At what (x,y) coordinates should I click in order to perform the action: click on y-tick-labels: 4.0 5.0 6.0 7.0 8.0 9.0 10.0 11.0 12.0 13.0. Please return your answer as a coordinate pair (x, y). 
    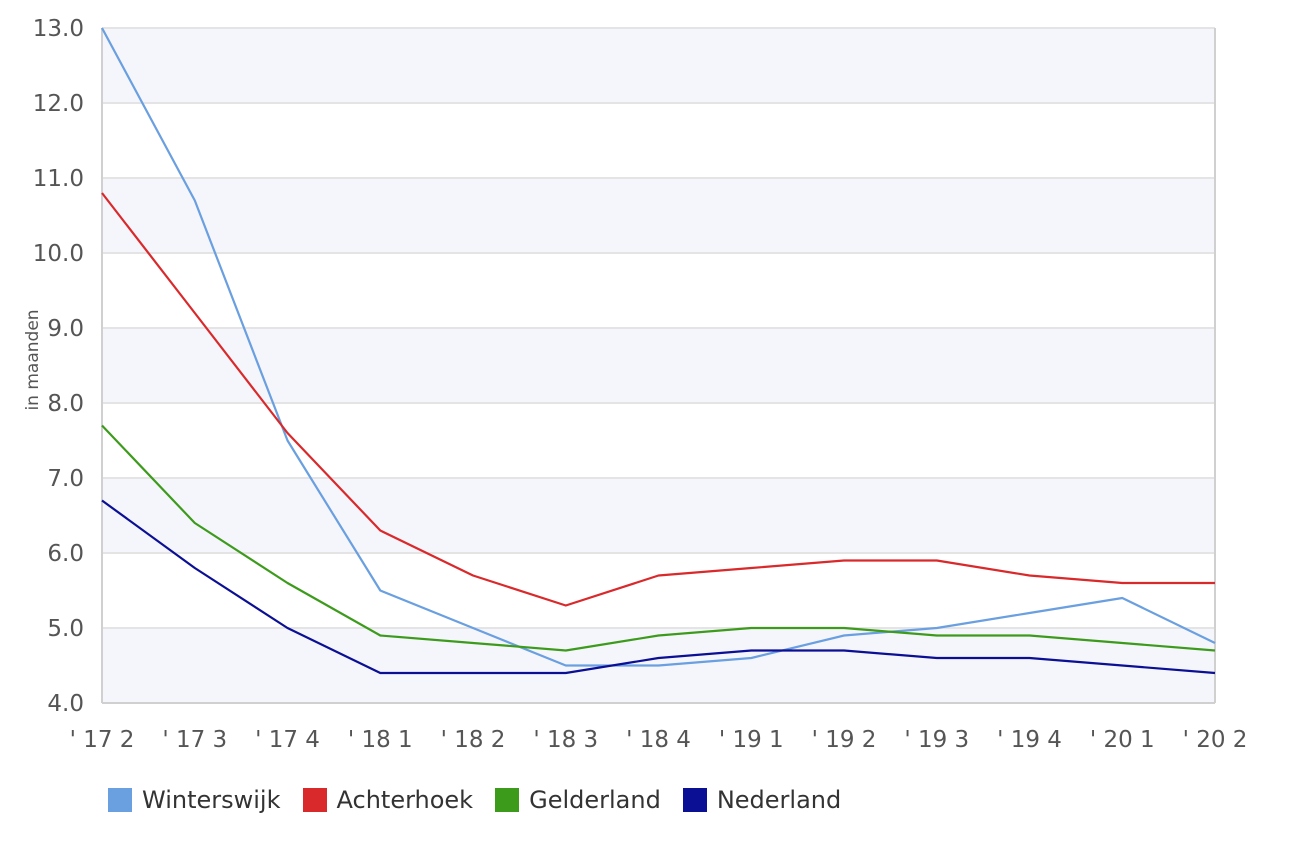
    Looking at the image, I should click on (58, 366).